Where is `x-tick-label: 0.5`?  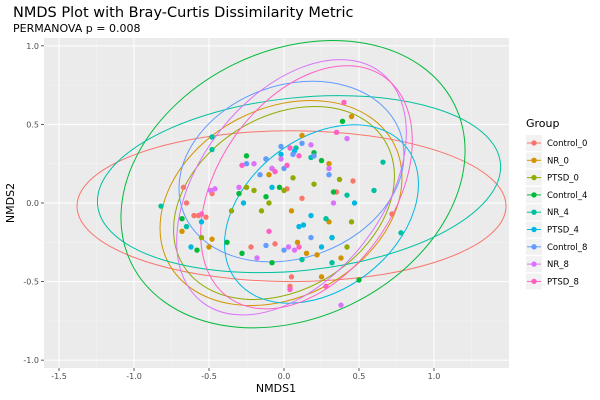
x-tick-label: 0.5 is located at coordinates (359, 376).